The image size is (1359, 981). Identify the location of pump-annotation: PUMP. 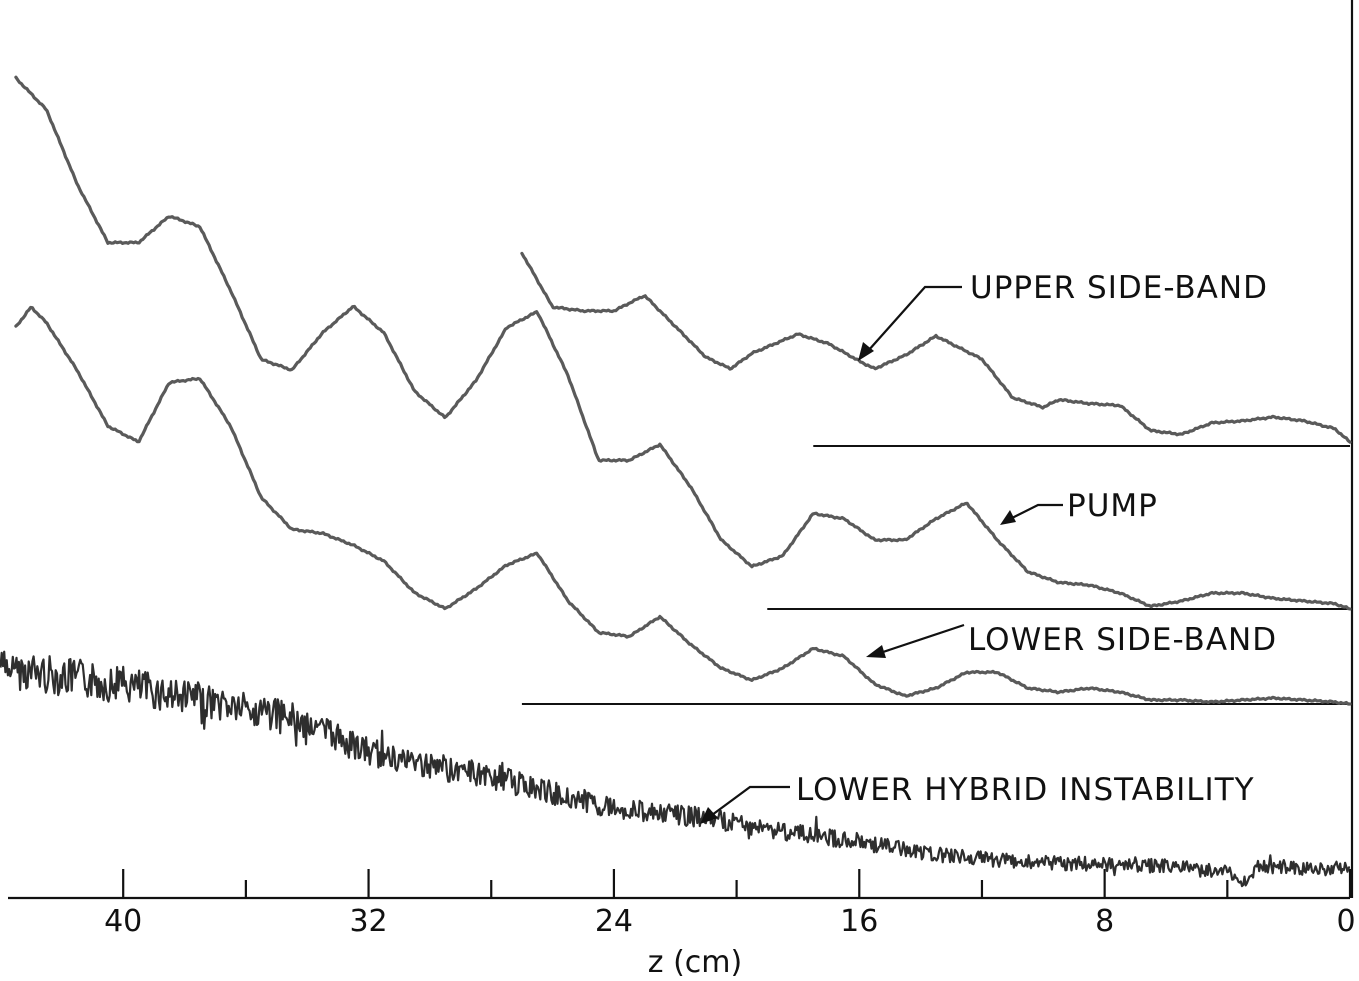
(1079, 506).